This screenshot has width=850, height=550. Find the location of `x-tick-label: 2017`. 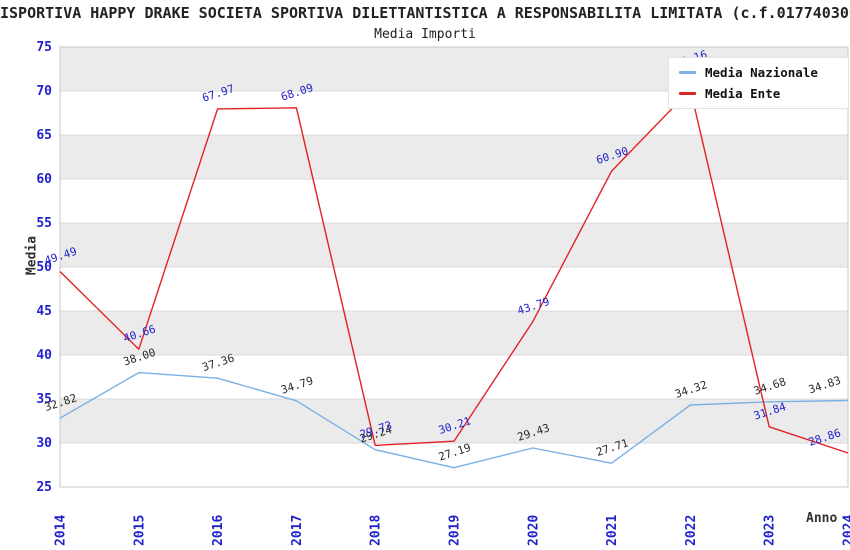

x-tick-label: 2017 is located at coordinates (297, 530).